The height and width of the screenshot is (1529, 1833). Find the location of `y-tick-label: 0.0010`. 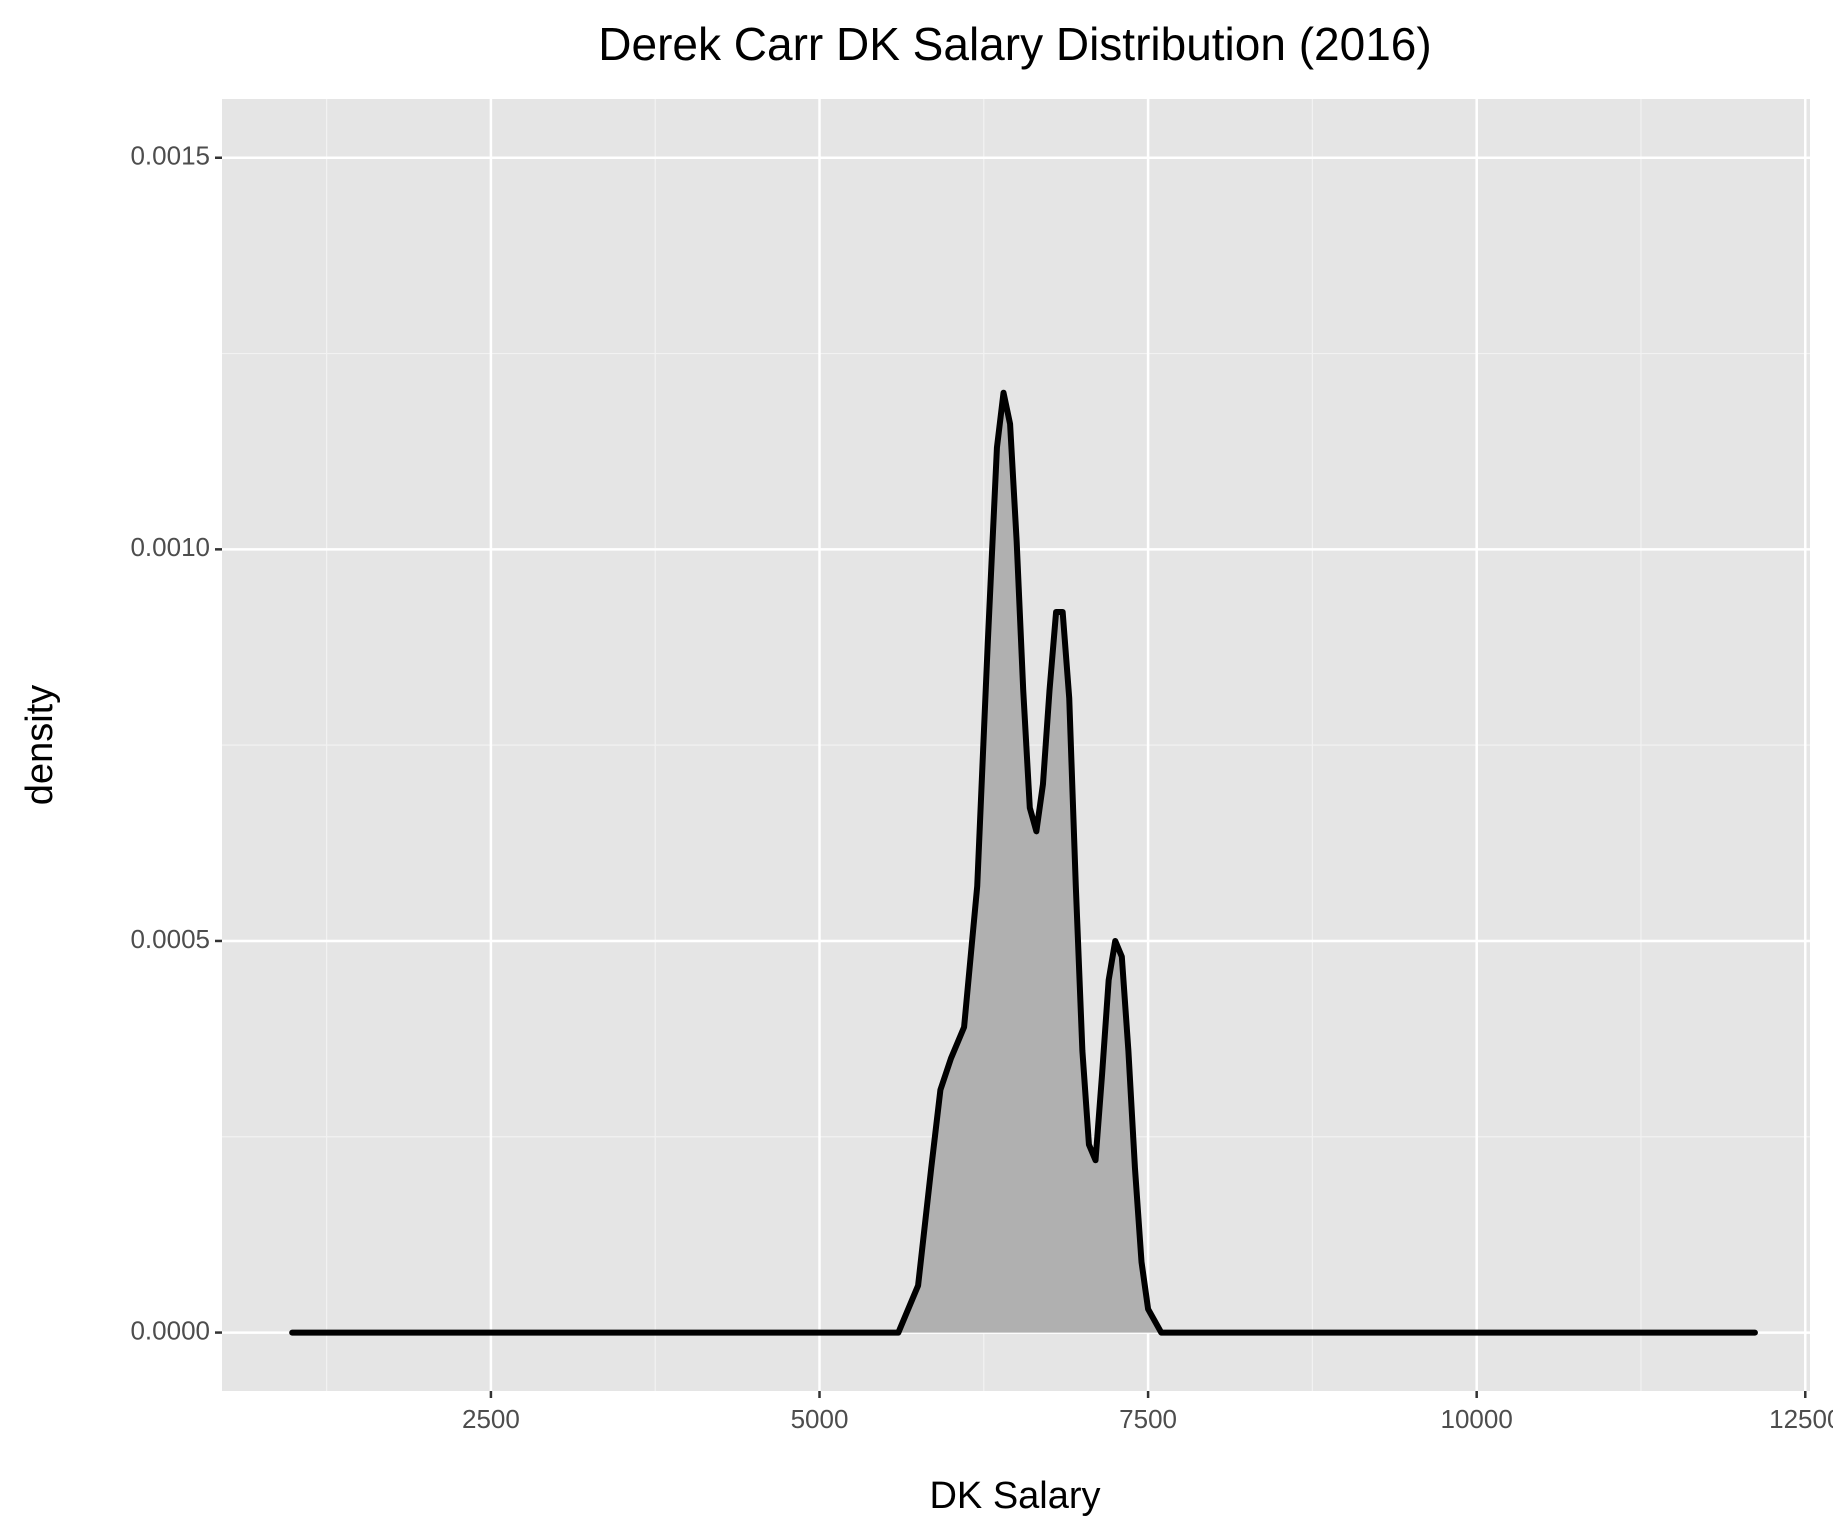

y-tick-label: 0.0010 is located at coordinates (170, 547).